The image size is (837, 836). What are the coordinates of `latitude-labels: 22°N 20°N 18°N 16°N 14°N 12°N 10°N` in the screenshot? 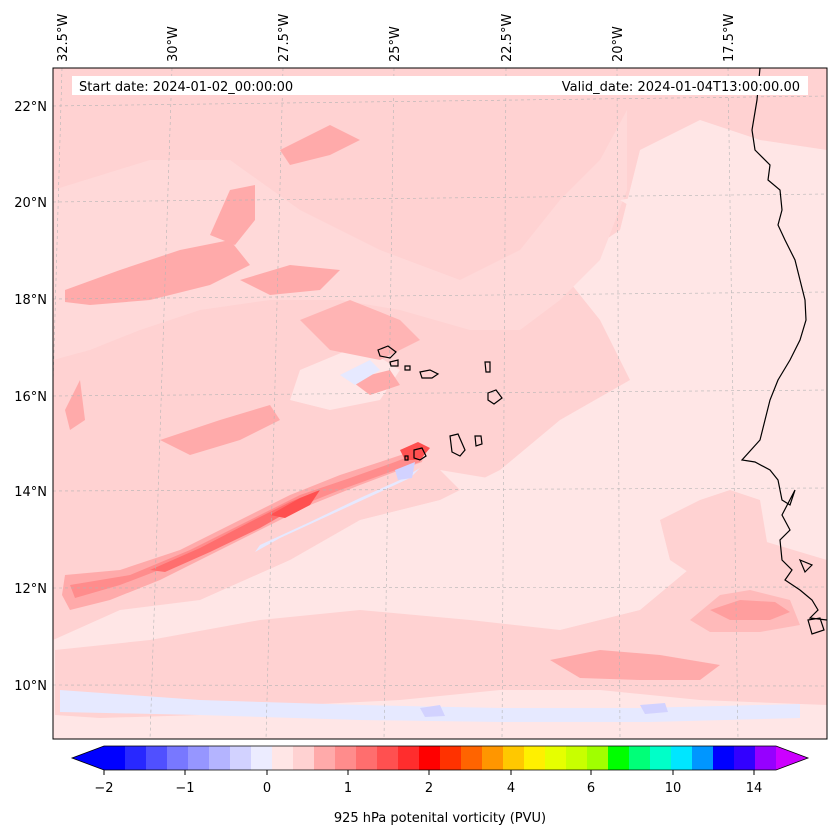 It's located at (30, 397).